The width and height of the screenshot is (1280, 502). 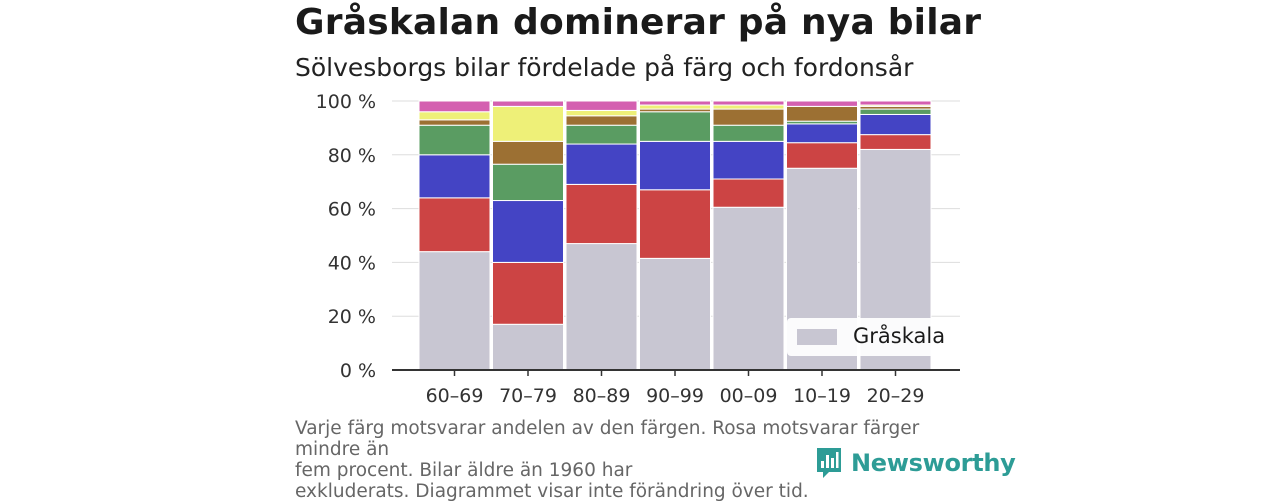 I want to click on legend: Gråskala, so click(x=866, y=337).